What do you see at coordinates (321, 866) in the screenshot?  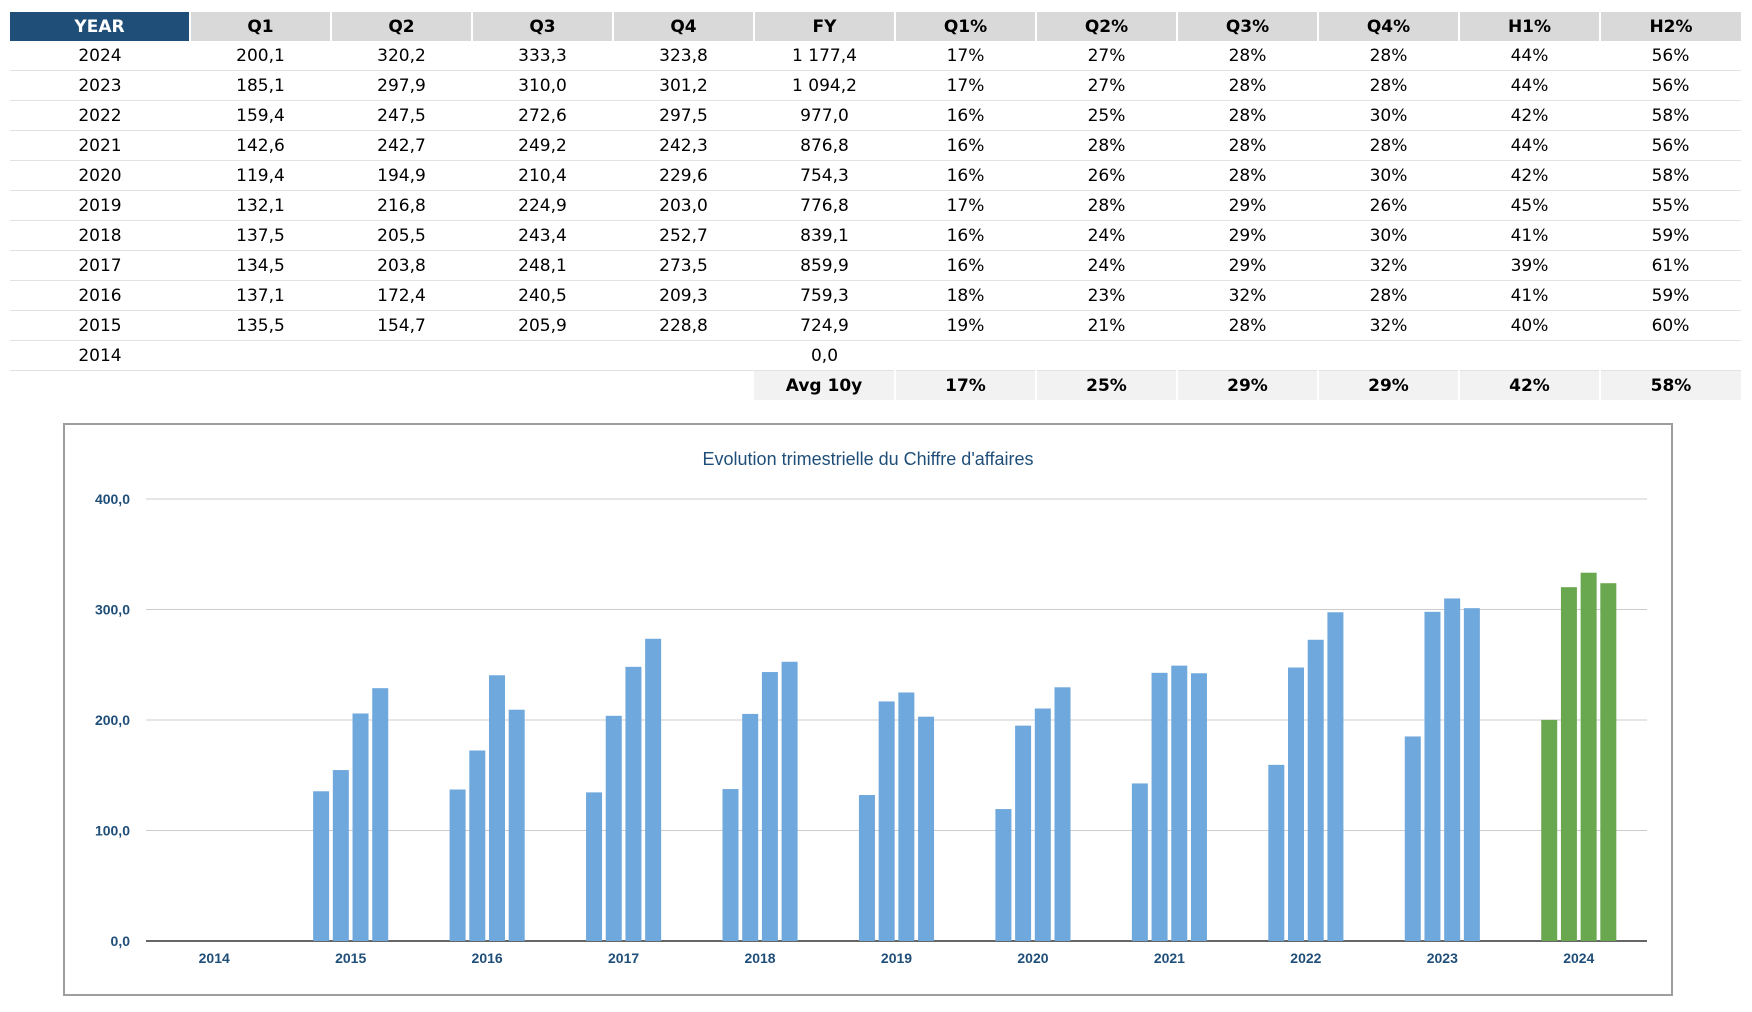 I see `bar-2015-q1` at bounding box center [321, 866].